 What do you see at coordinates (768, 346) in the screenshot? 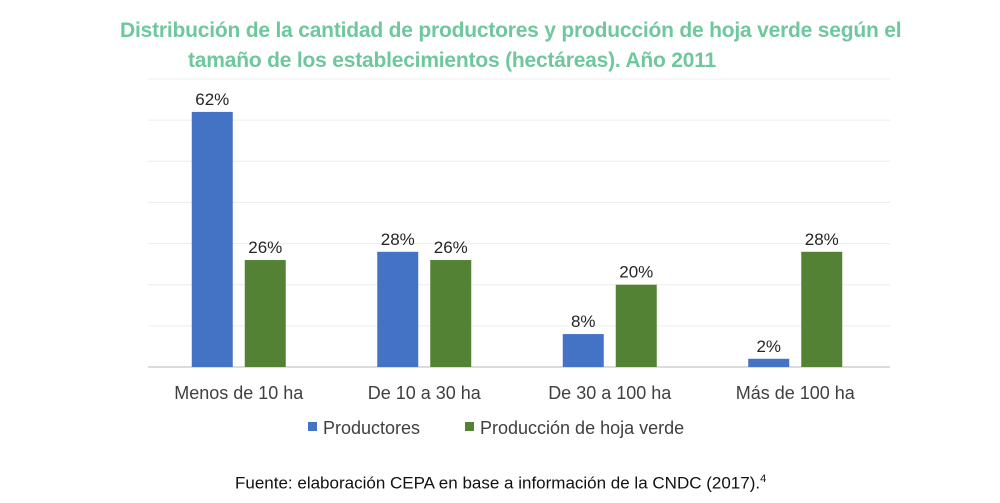
I see `data-label: 2%` at bounding box center [768, 346].